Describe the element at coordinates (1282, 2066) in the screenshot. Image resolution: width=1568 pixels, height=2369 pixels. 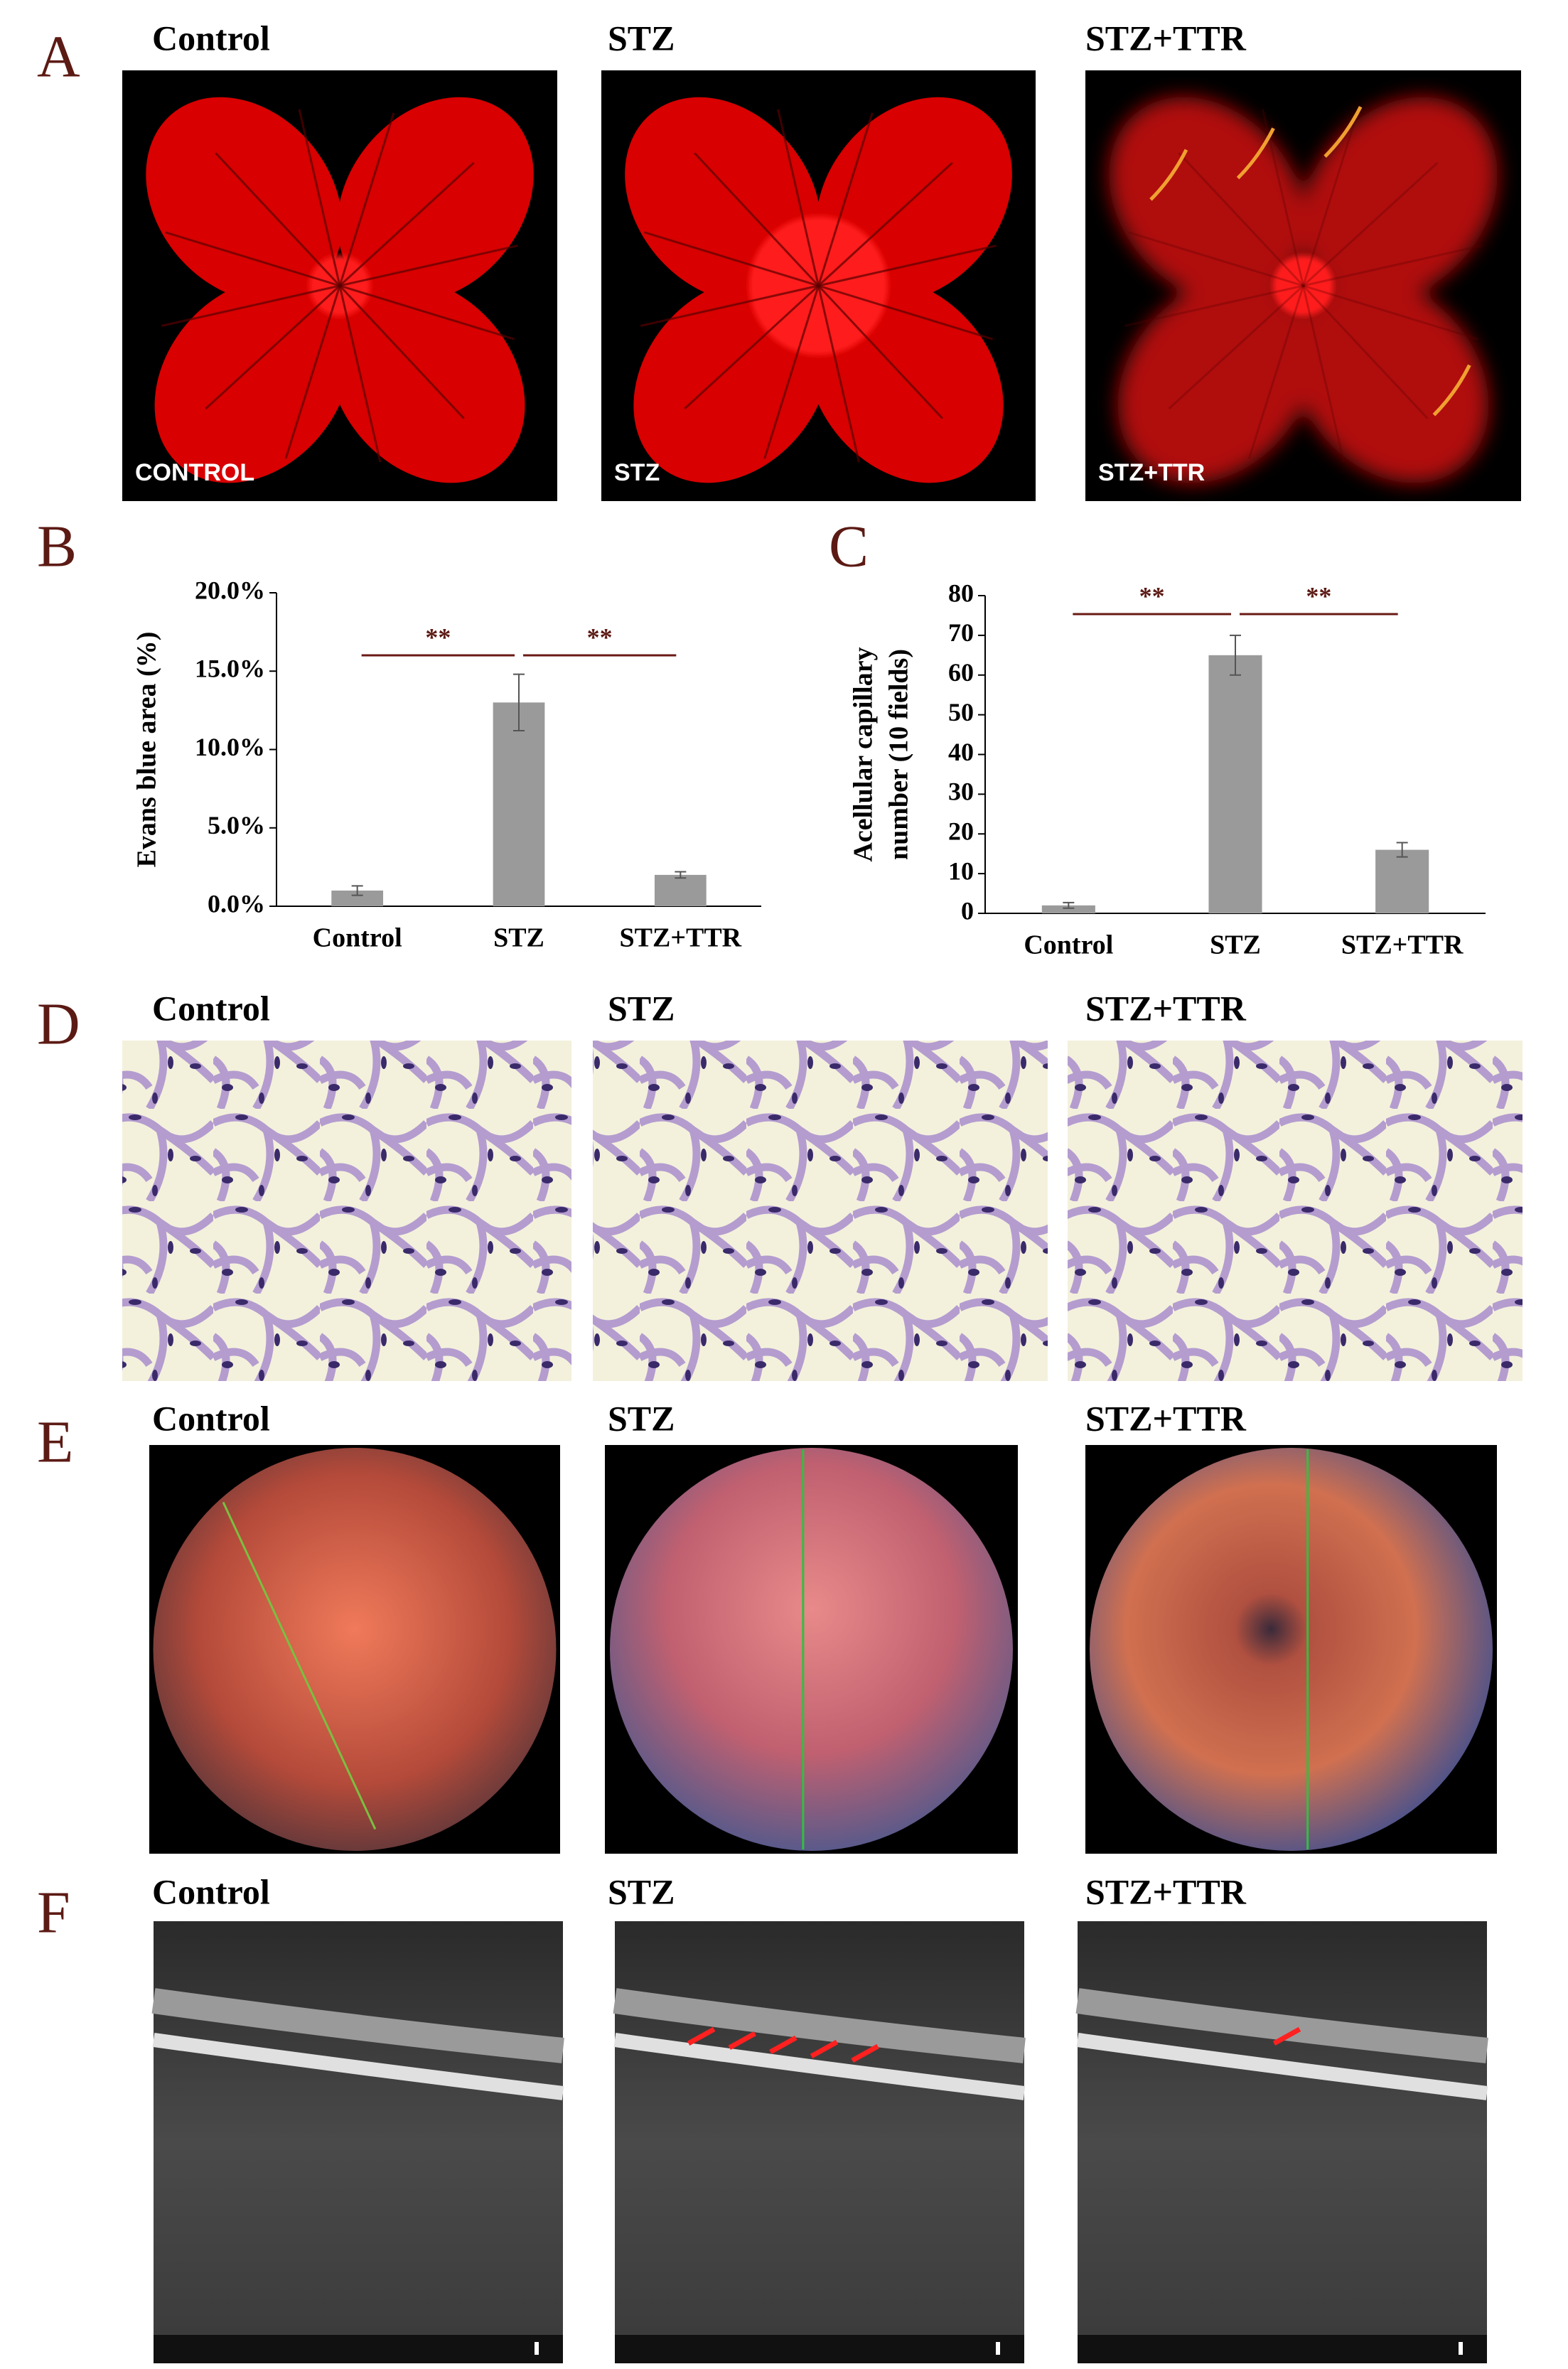
I see `rpe-layer` at that location.